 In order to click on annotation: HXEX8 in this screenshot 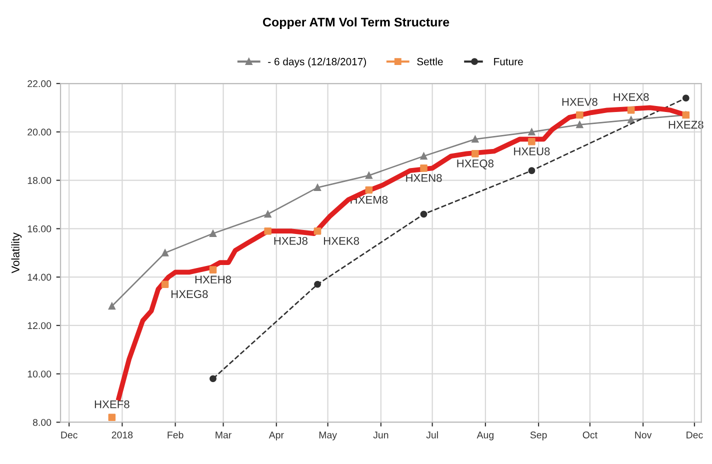, I will do `click(631, 97)`.